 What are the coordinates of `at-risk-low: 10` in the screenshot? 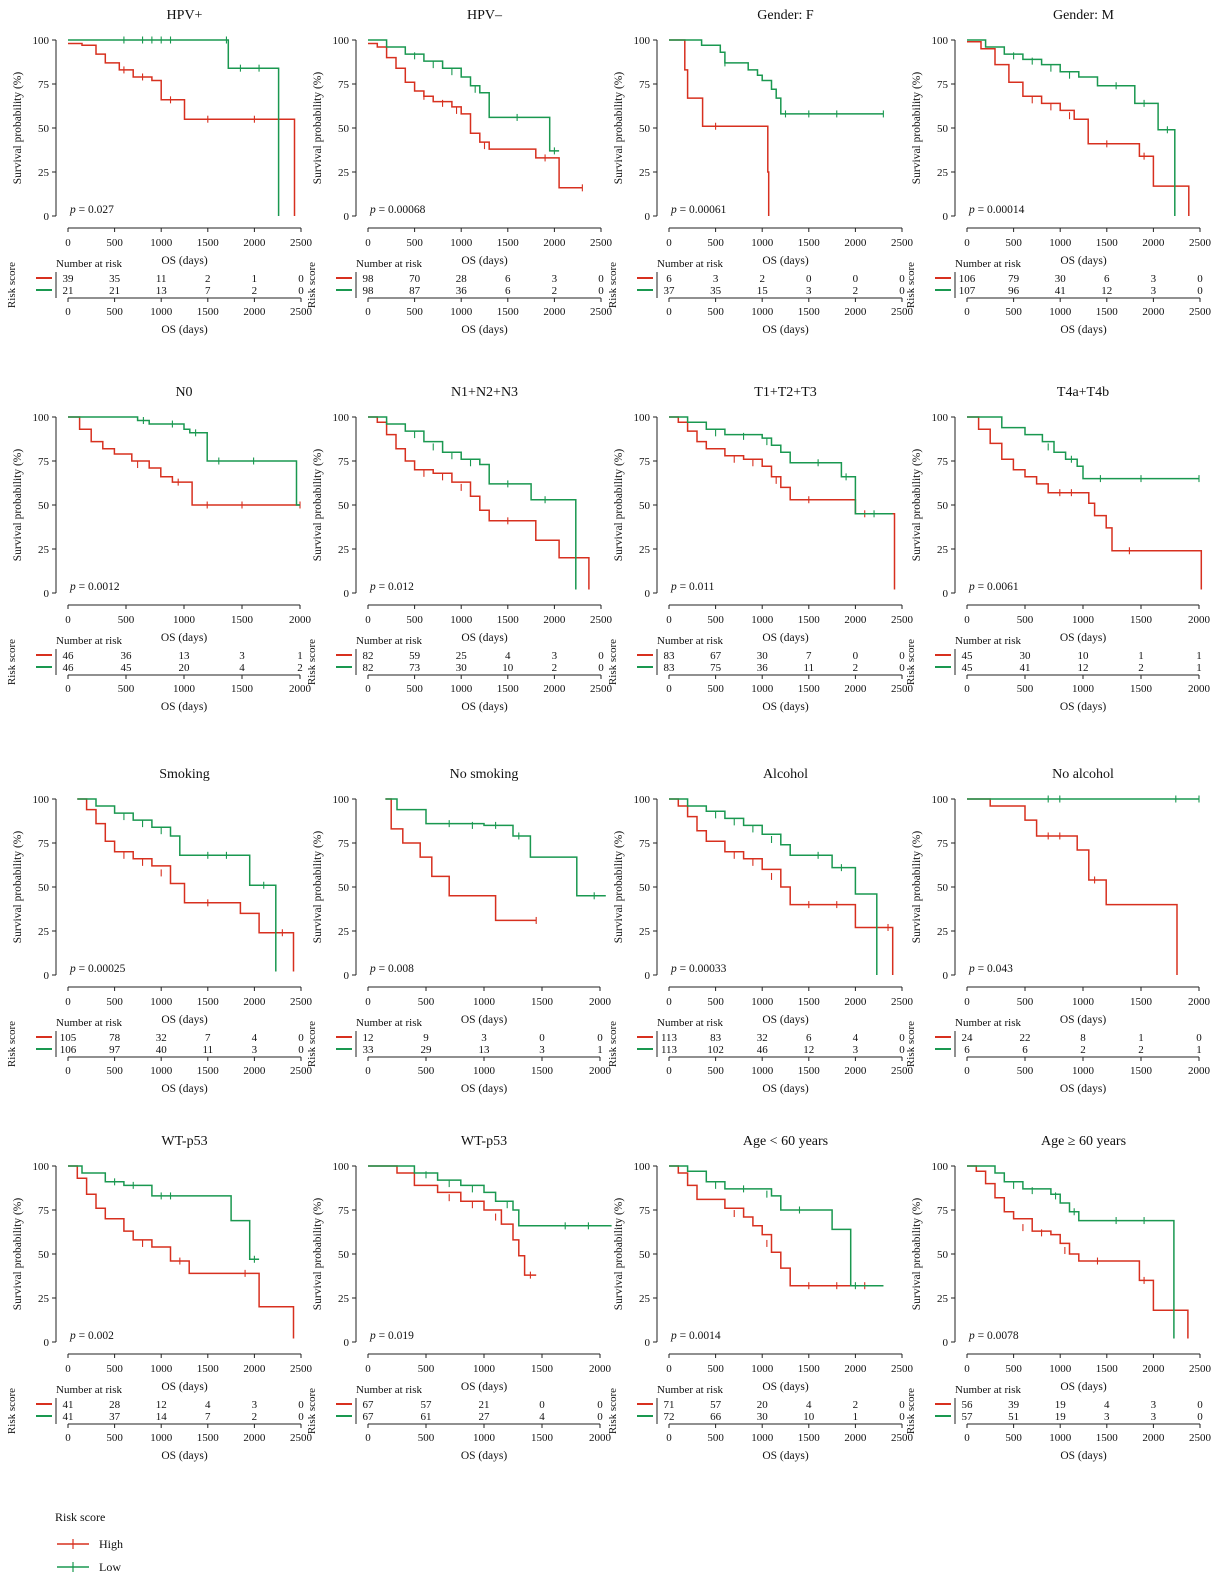 It's located at (809, 1417).